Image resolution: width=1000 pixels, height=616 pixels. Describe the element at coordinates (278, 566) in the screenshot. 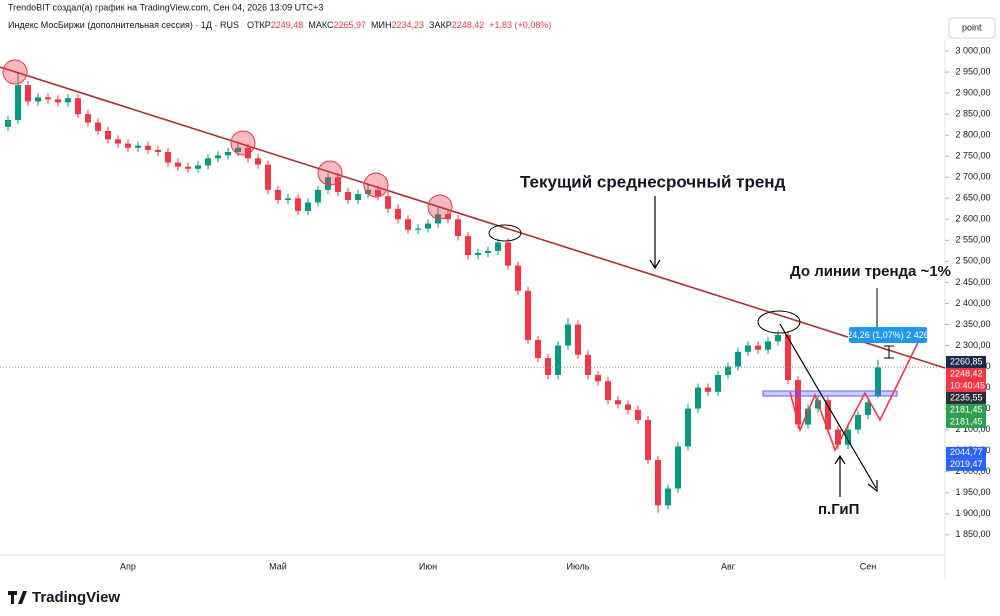

I see `x-tick-label: Май` at that location.